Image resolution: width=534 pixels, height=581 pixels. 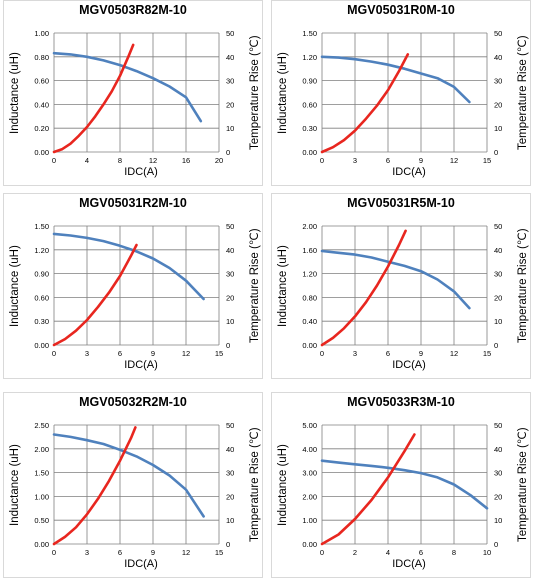 What do you see at coordinates (133, 10) in the screenshot?
I see `chart-title: MGV0503R82M-10` at bounding box center [133, 10].